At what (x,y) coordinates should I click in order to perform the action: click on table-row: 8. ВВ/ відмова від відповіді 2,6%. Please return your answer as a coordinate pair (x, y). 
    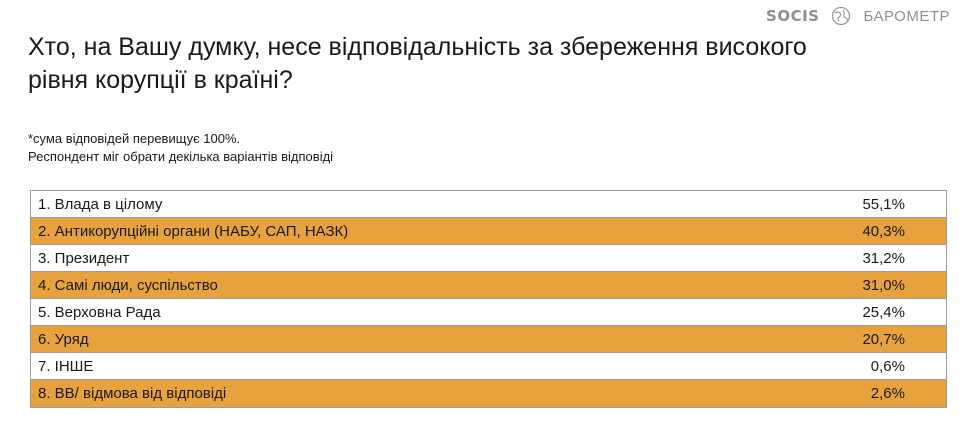
    Looking at the image, I should click on (488, 393).